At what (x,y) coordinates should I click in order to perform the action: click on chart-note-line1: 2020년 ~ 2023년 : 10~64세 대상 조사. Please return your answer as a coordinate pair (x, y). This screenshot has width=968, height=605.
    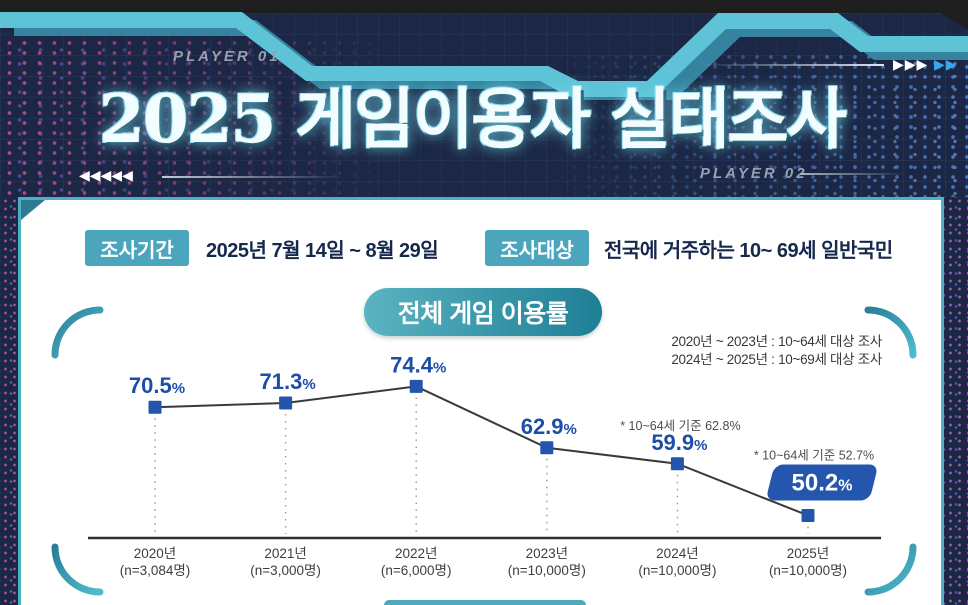
    Looking at the image, I should click on (776, 341).